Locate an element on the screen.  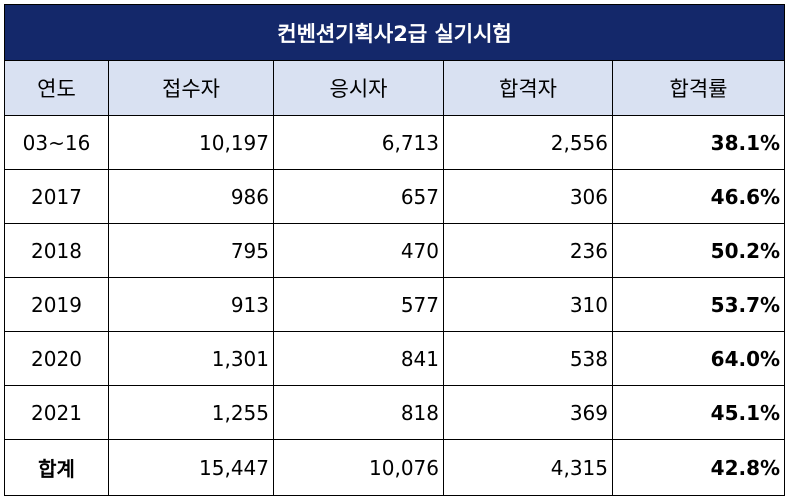
pass-rate-cell: 53.7% is located at coordinates (698, 304).